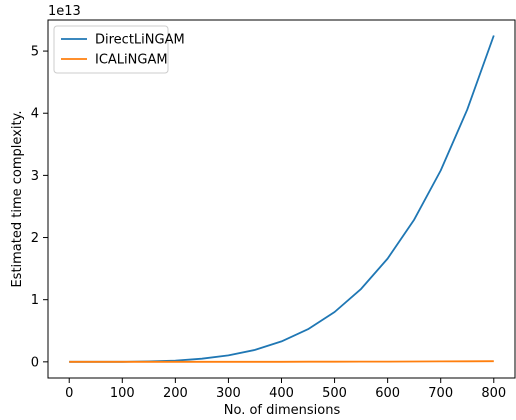 This screenshot has width=516, height=420. Describe the element at coordinates (140, 40) in the screenshot. I see `legend-label-0: DirectLiNGAM` at that location.